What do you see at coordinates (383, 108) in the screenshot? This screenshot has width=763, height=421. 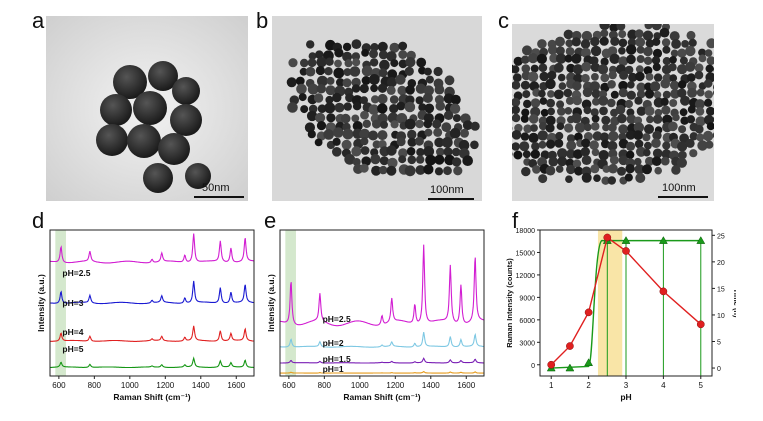 I see `nanoparticle-cluster` at bounding box center [383, 108].